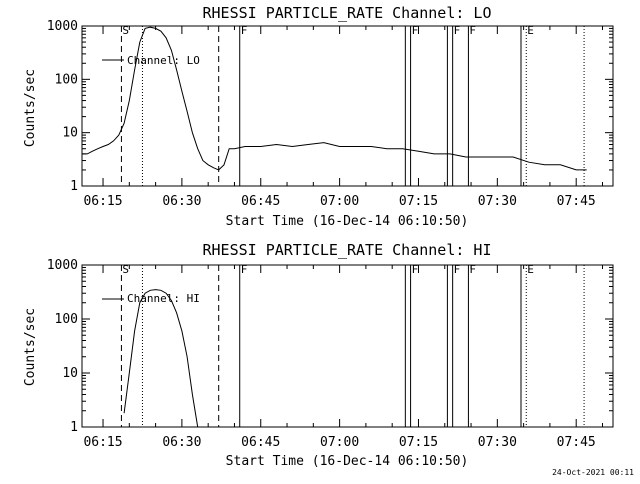 This screenshot has width=640, height=484. Describe the element at coordinates (593, 472) in the screenshot. I see `footer-timestamp: 24-Oct-2021 00:11` at that location.